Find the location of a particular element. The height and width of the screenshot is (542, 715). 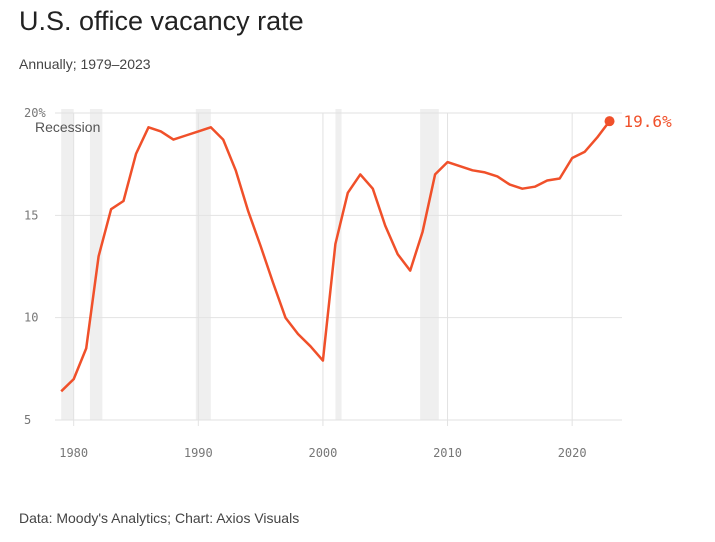

end-point-marker is located at coordinates (609, 121).